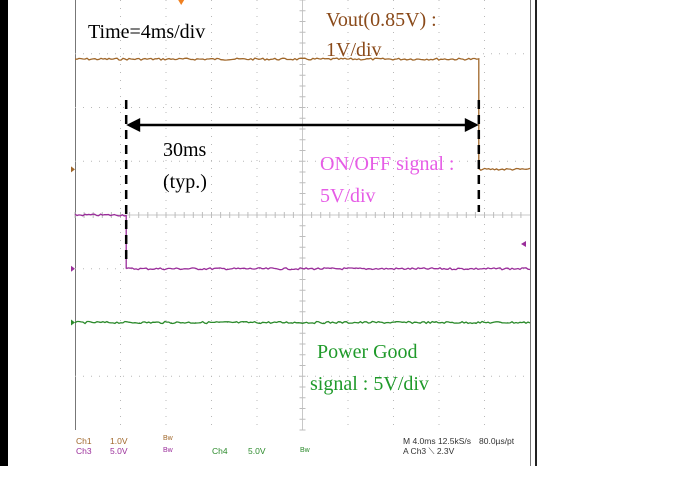 The width and height of the screenshot is (676, 479). Describe the element at coordinates (73, 322) in the screenshot. I see `level-marker-ch4` at that location.